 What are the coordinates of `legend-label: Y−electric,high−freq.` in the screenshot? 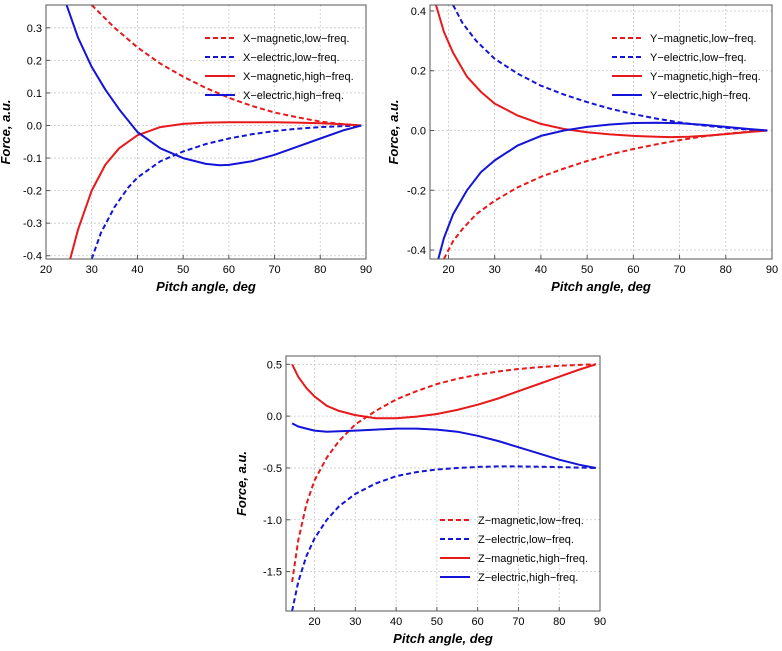 It's located at (700, 96).